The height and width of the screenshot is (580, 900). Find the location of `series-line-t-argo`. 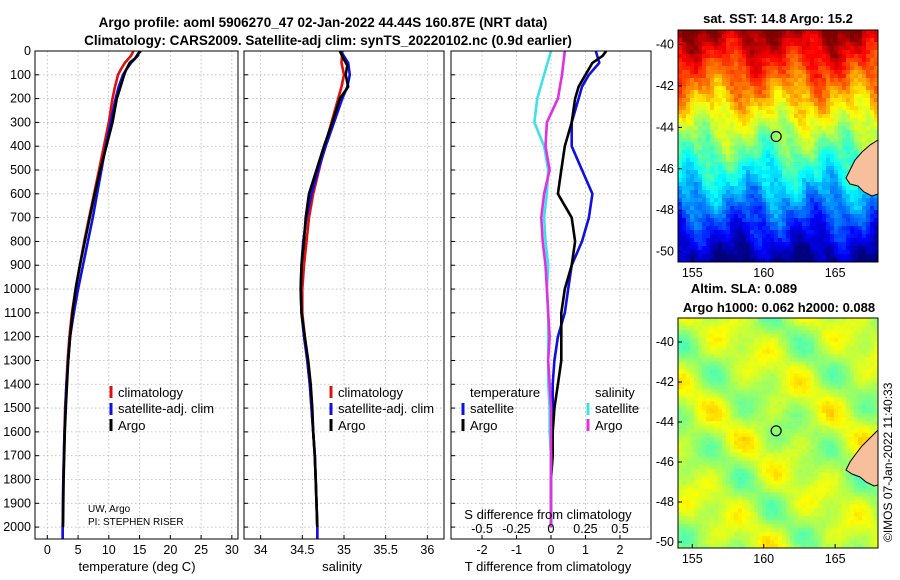

series-line-t-argo is located at coordinates (578, 289).